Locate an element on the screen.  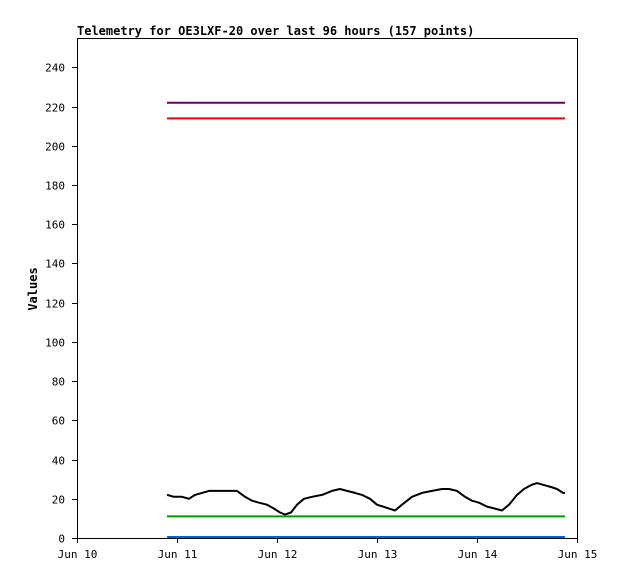
y-tick-label: 60 is located at coordinates (58, 421).